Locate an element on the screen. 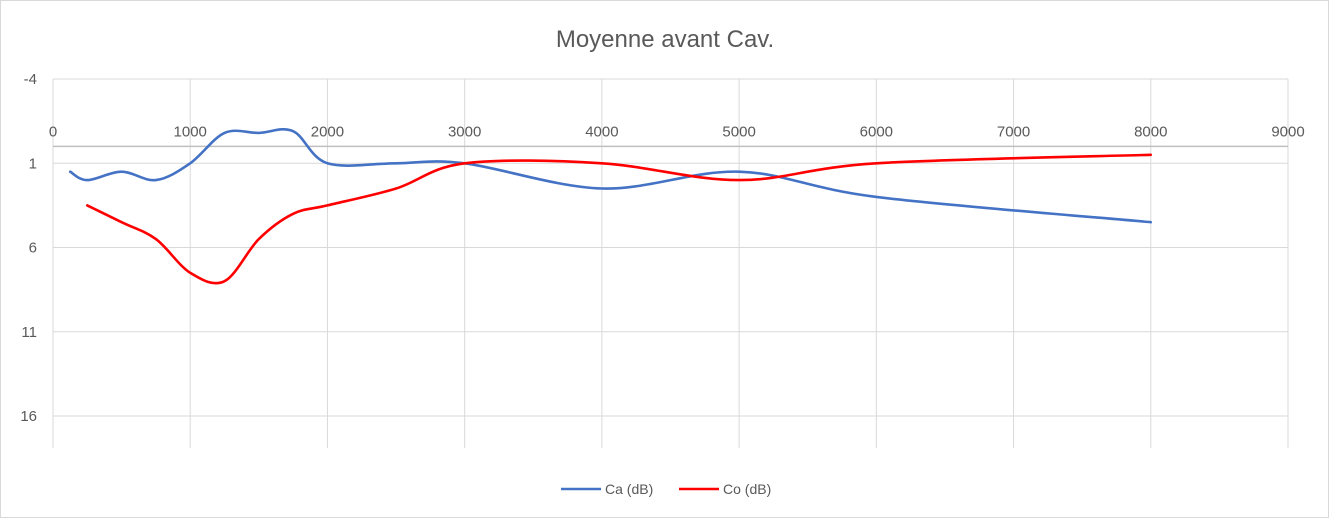  x-tick-label: 7000 is located at coordinates (1013, 131).